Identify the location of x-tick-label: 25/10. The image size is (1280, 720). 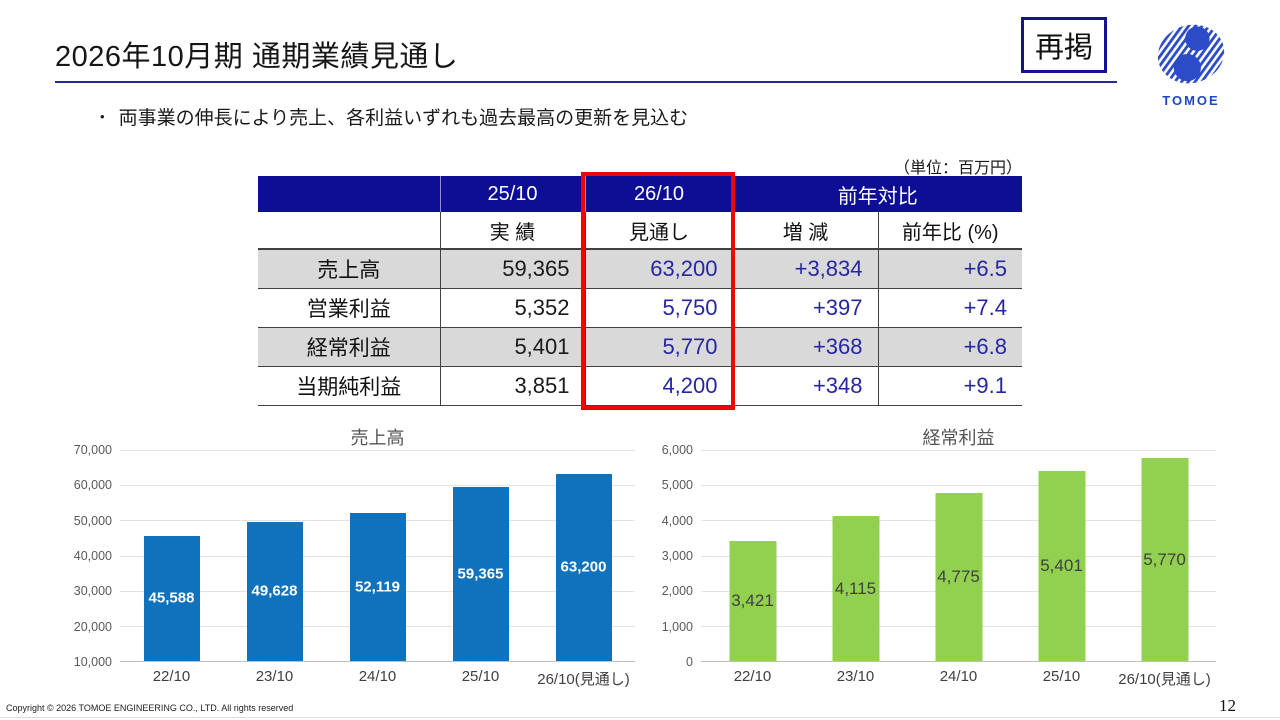
(480, 676).